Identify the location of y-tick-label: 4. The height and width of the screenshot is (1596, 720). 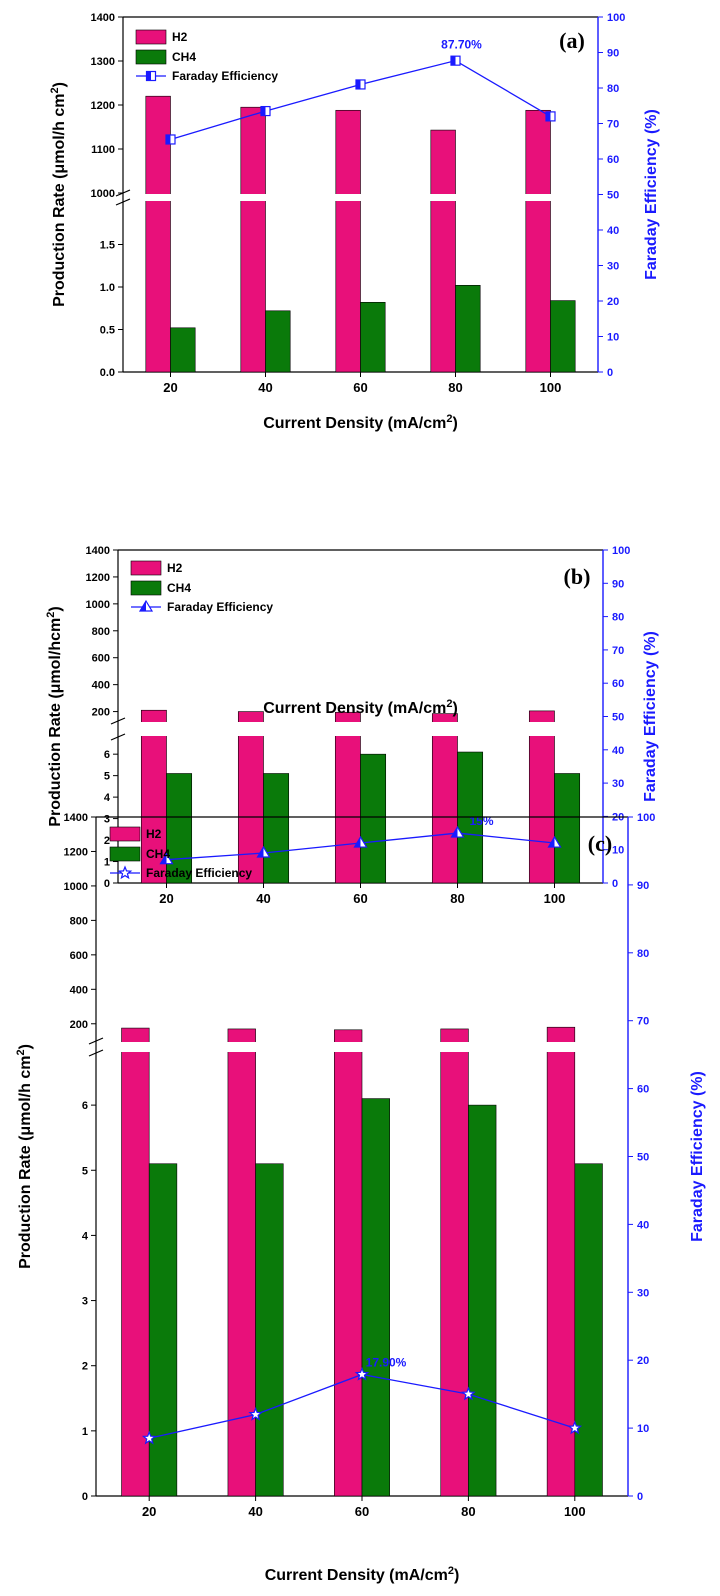
(85, 1236).